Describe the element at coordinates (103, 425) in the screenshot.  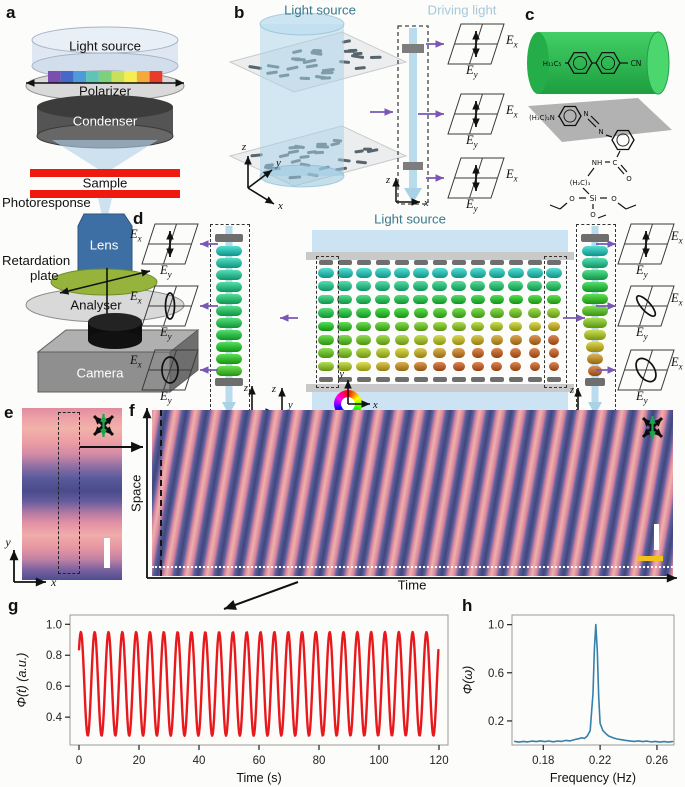
I see `crossed-polarizers-icon` at that location.